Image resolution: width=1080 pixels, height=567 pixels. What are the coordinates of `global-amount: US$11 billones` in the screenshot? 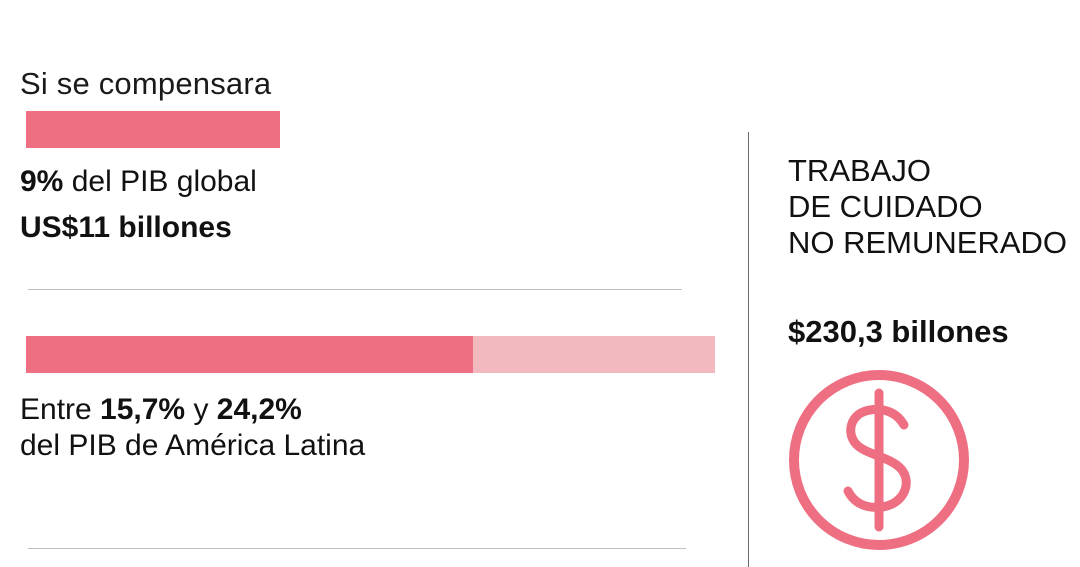 It's located at (126, 227).